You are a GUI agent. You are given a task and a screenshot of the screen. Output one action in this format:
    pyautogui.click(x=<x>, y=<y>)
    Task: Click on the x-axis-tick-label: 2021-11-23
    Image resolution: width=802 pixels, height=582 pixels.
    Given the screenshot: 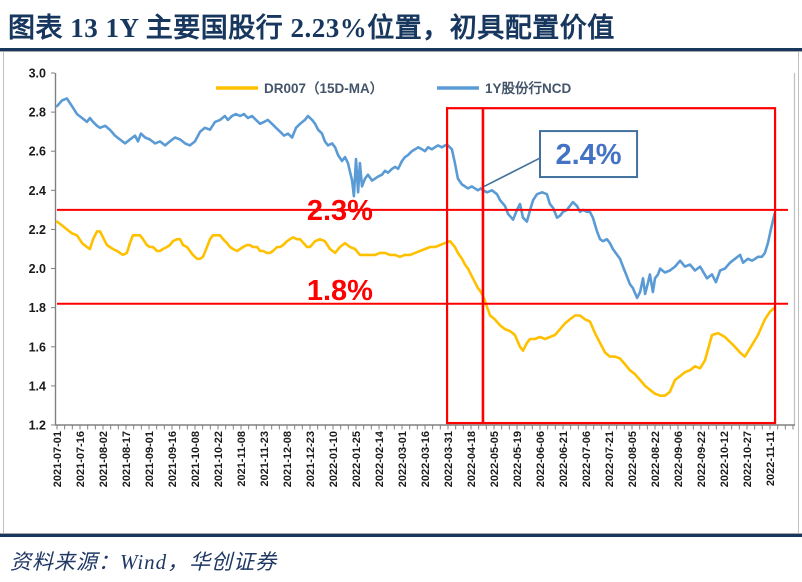 What is the action you would take?
    pyautogui.click(x=265, y=459)
    